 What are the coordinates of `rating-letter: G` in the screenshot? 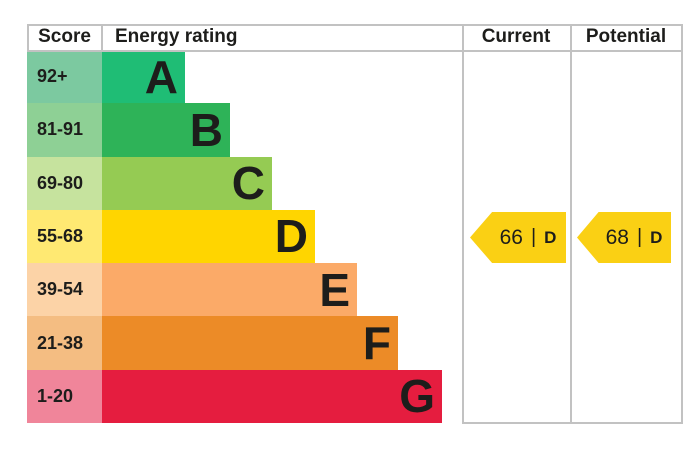 It's located at (417, 396).